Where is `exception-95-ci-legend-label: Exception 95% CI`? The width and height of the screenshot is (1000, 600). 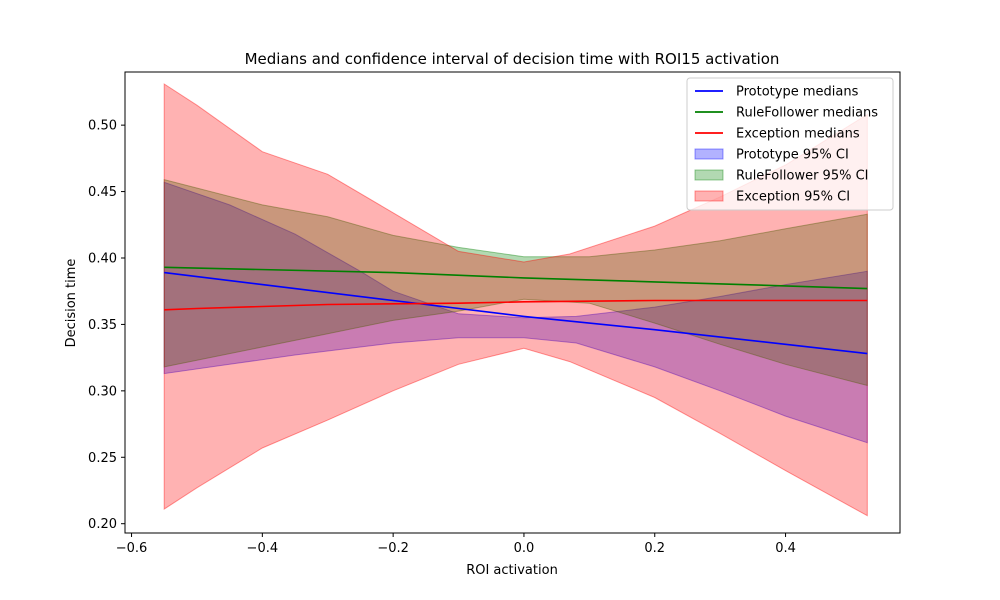
exception-95-ci-legend-label: Exception 95% CI is located at coordinates (793, 197).